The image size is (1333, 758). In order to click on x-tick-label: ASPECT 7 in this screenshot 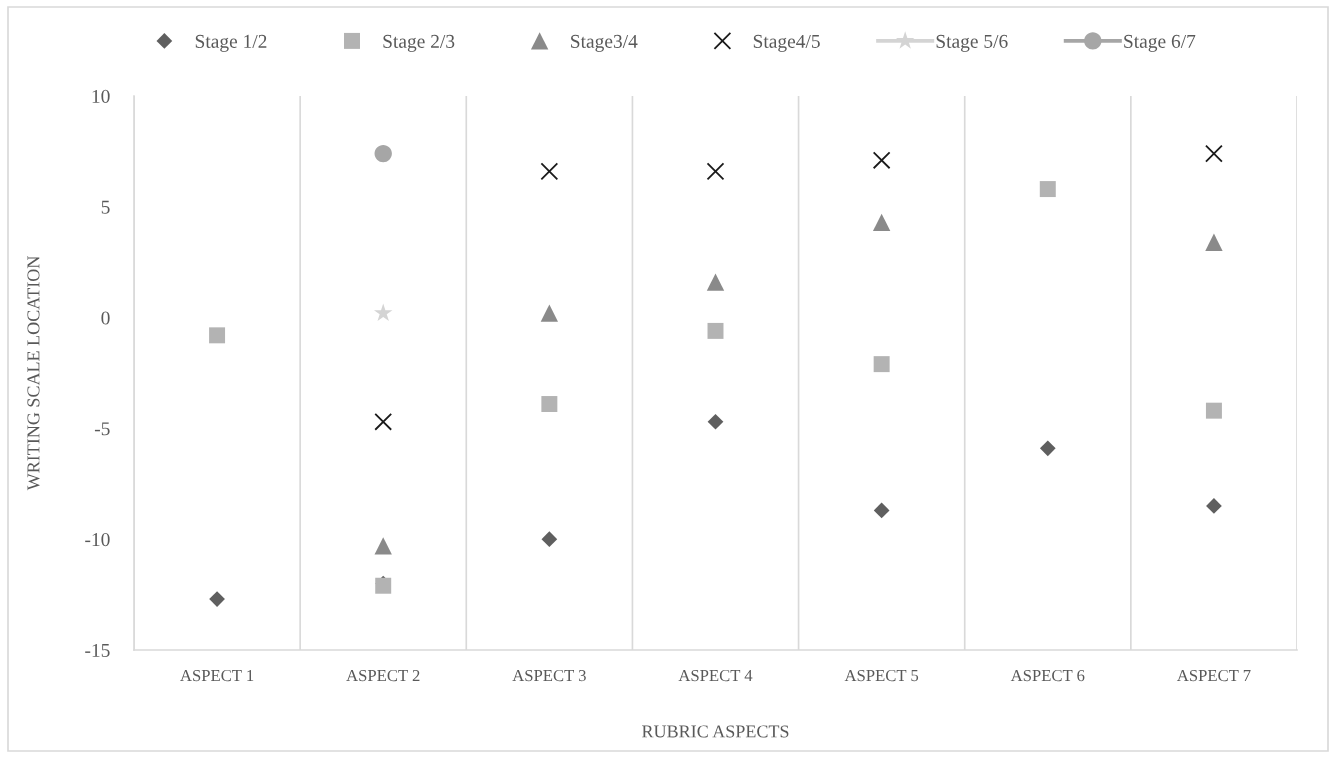, I will do `click(1213, 675)`.